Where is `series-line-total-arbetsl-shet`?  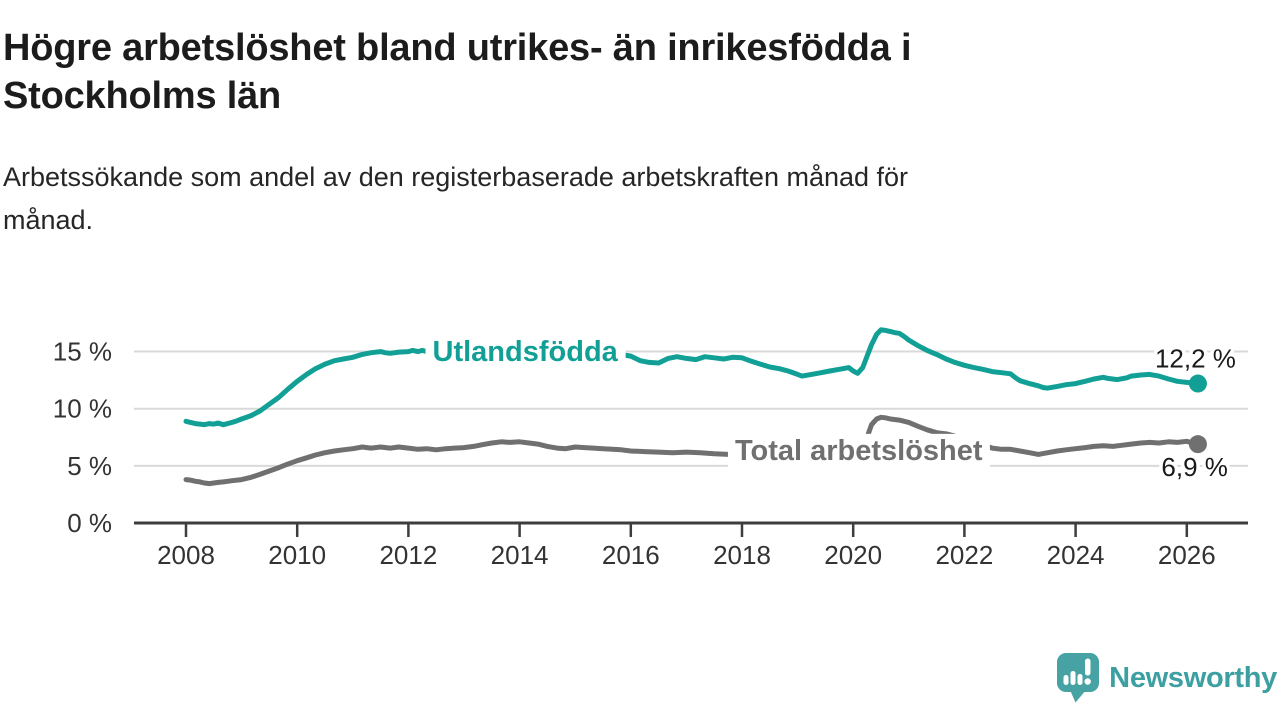
series-line-total-arbetsl-shet is located at coordinates (692, 450).